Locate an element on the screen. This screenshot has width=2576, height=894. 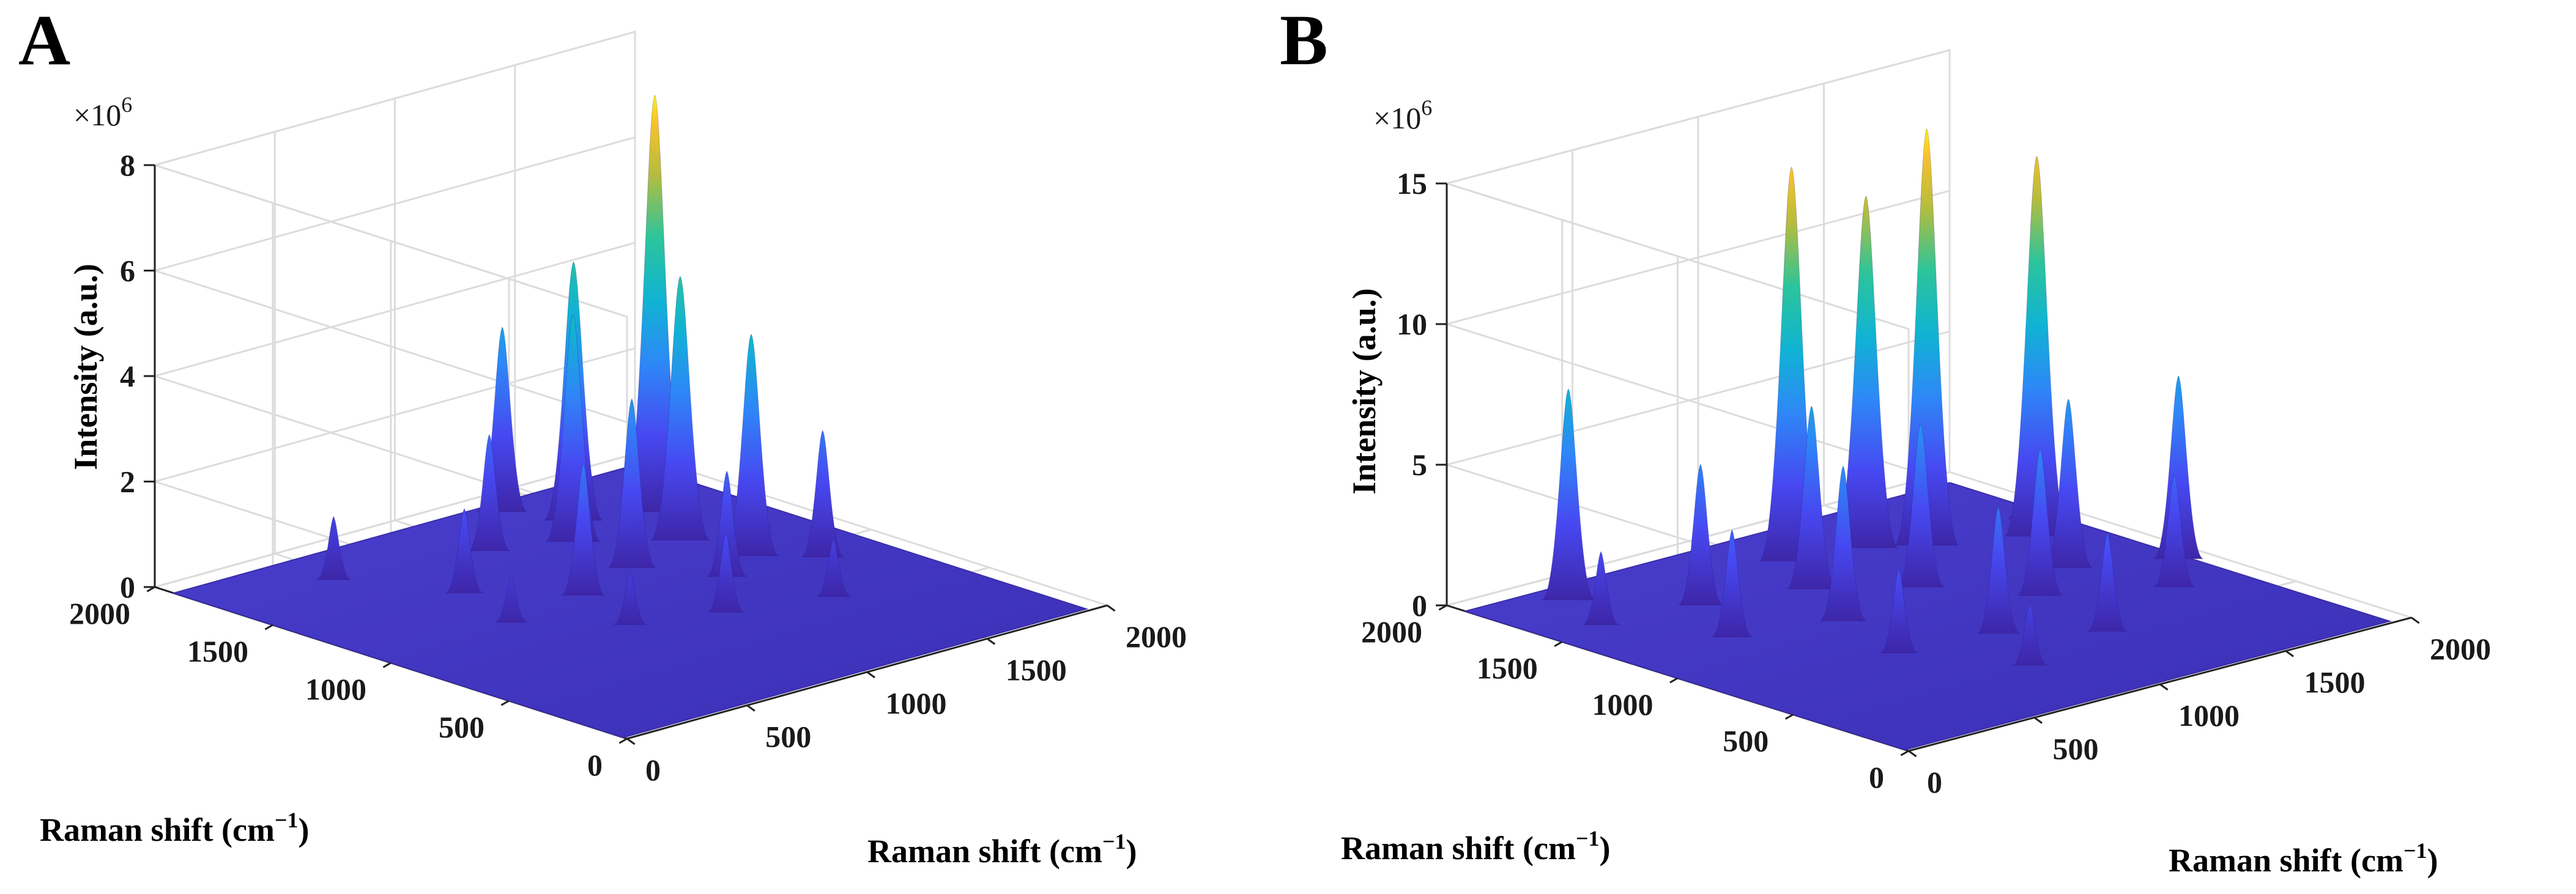
panel-a-x-axis-title: Raman shift (cm−1) is located at coordinates (1002, 849).